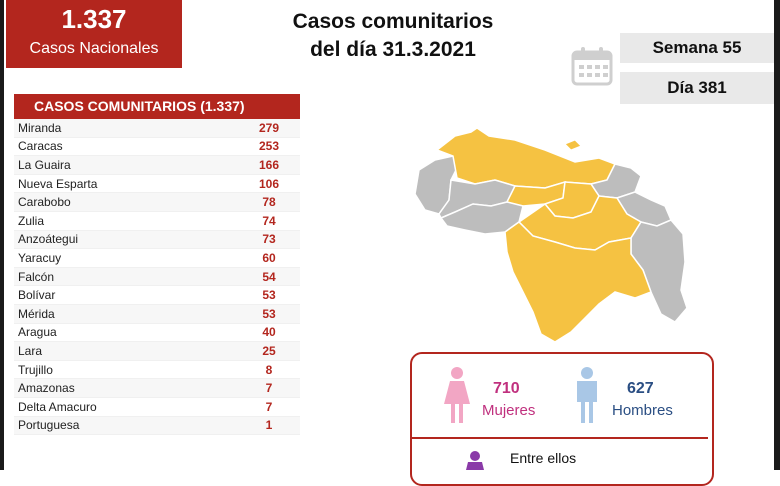  What do you see at coordinates (46, 388) in the screenshot?
I see `state-name: Amazonas` at bounding box center [46, 388].